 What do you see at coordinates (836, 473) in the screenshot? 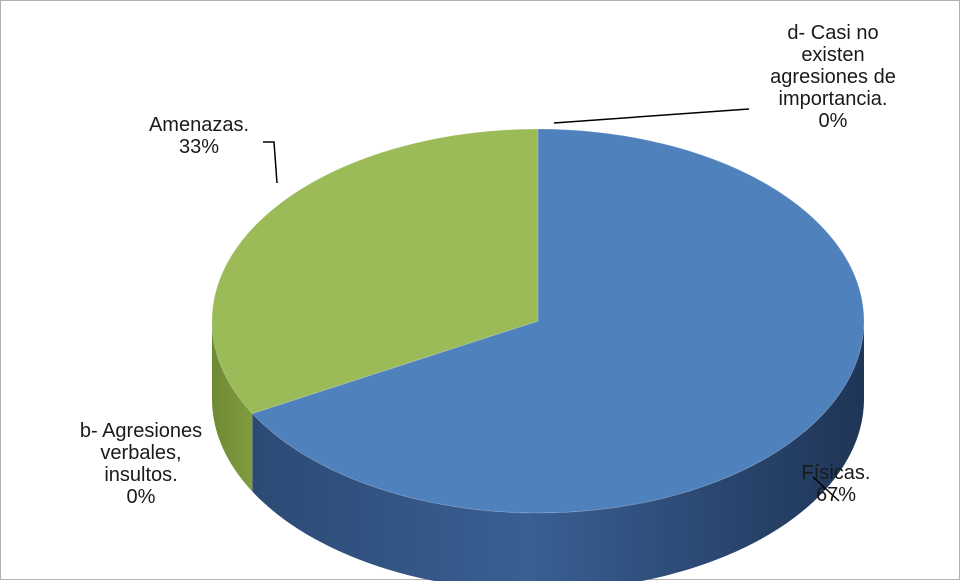
I see `data-label-0-line-0: Físicas.` at bounding box center [836, 473].